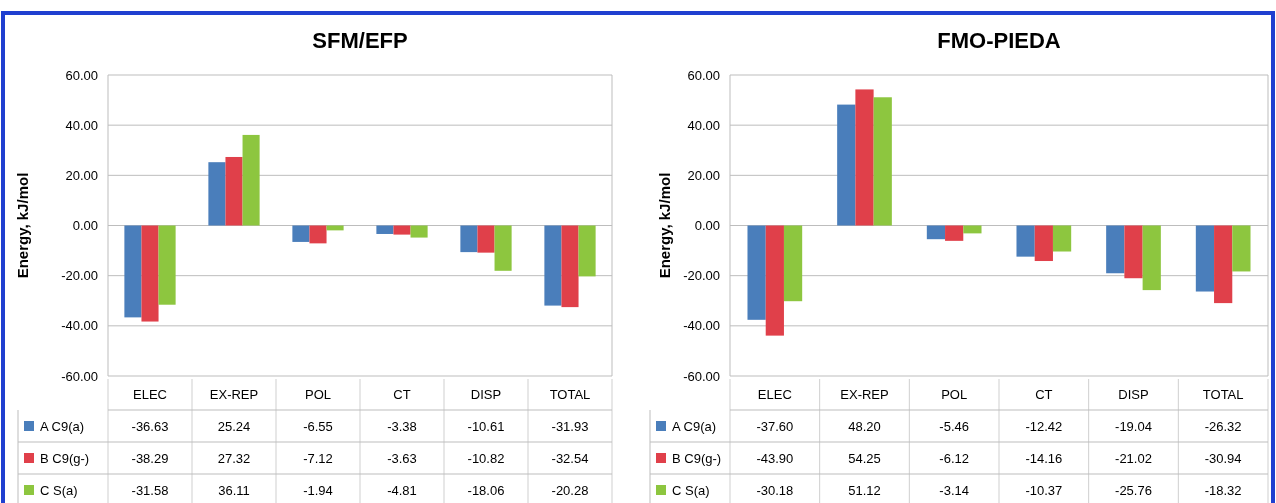 This screenshot has width=1276, height=503. I want to click on data-label: -3.14, so click(954, 490).